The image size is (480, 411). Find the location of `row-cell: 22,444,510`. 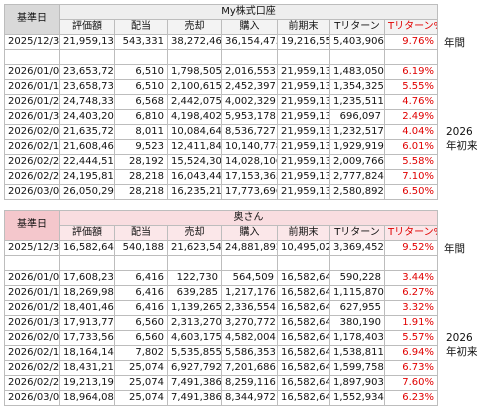

row-cell: 22,444,510 is located at coordinates (87, 162).